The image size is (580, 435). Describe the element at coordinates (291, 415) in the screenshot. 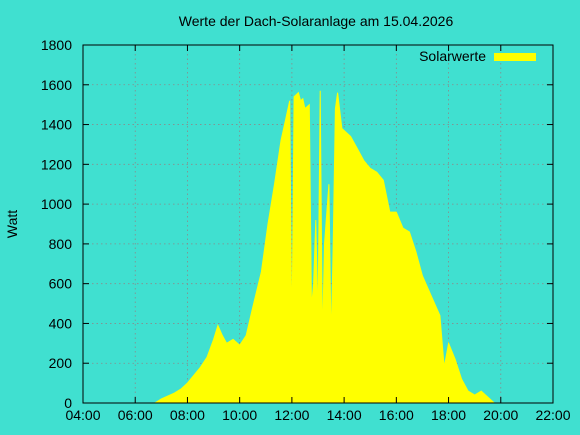

I see `x-tick-label: 12:00` at that location.